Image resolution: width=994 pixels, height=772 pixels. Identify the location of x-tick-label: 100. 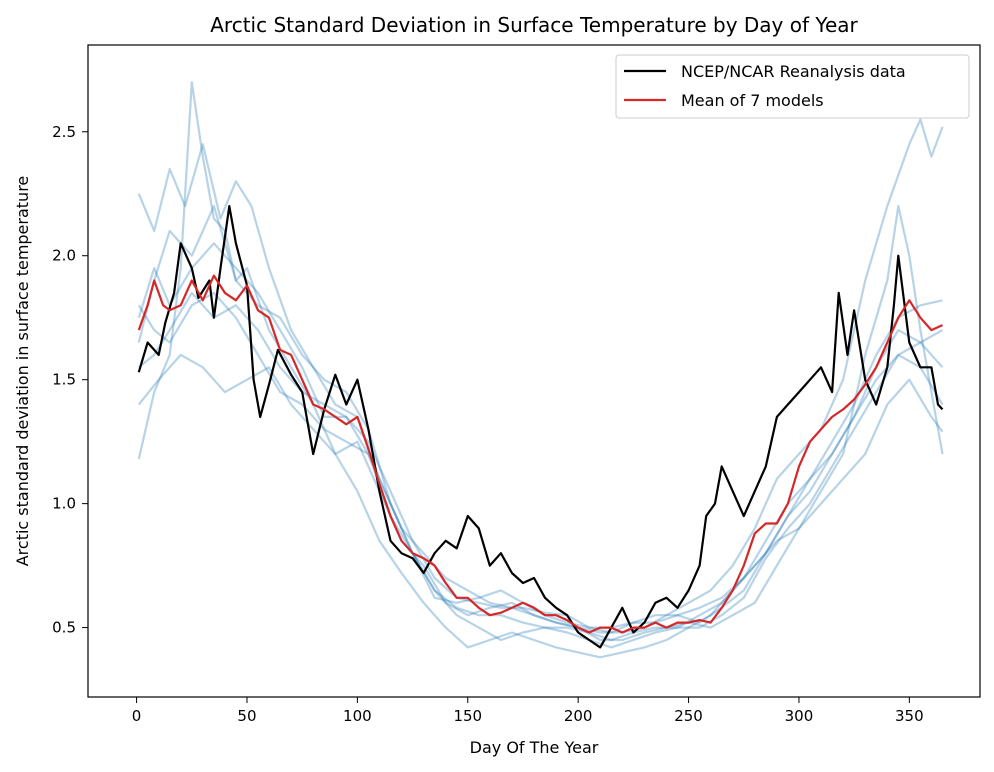
(357, 716).